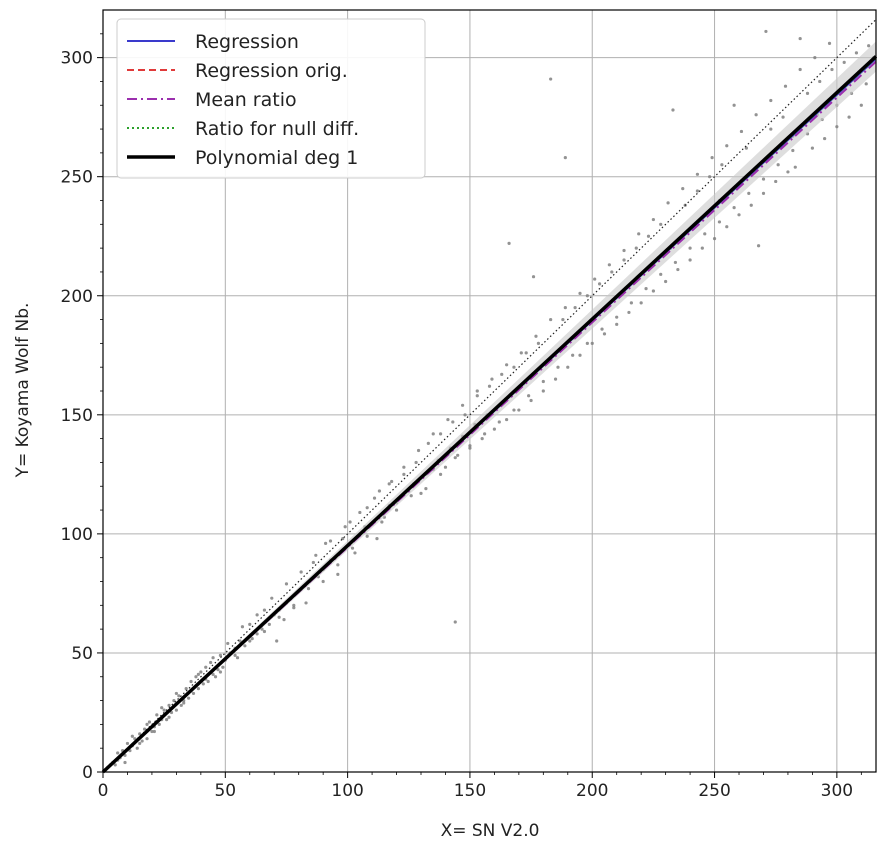  I want to click on y-tick-label: 250, so click(77, 178).